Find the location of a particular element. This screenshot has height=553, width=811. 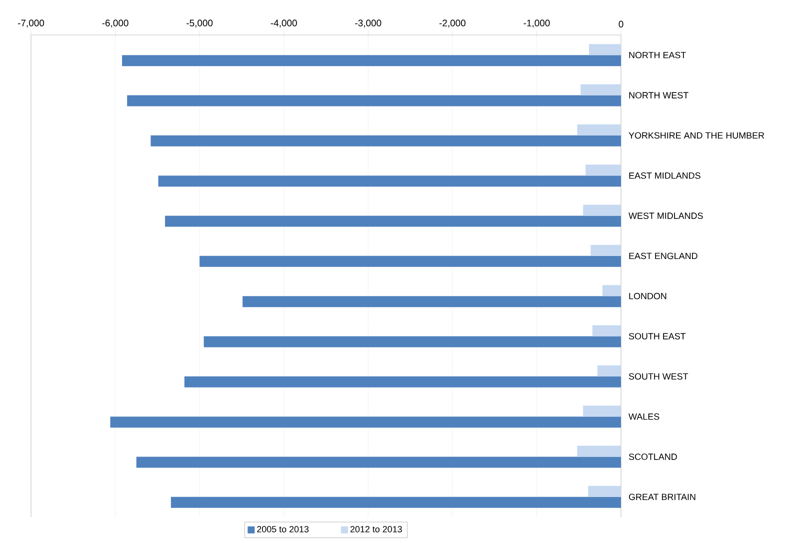

y-tick-label: NORTH WEST is located at coordinates (658, 95).